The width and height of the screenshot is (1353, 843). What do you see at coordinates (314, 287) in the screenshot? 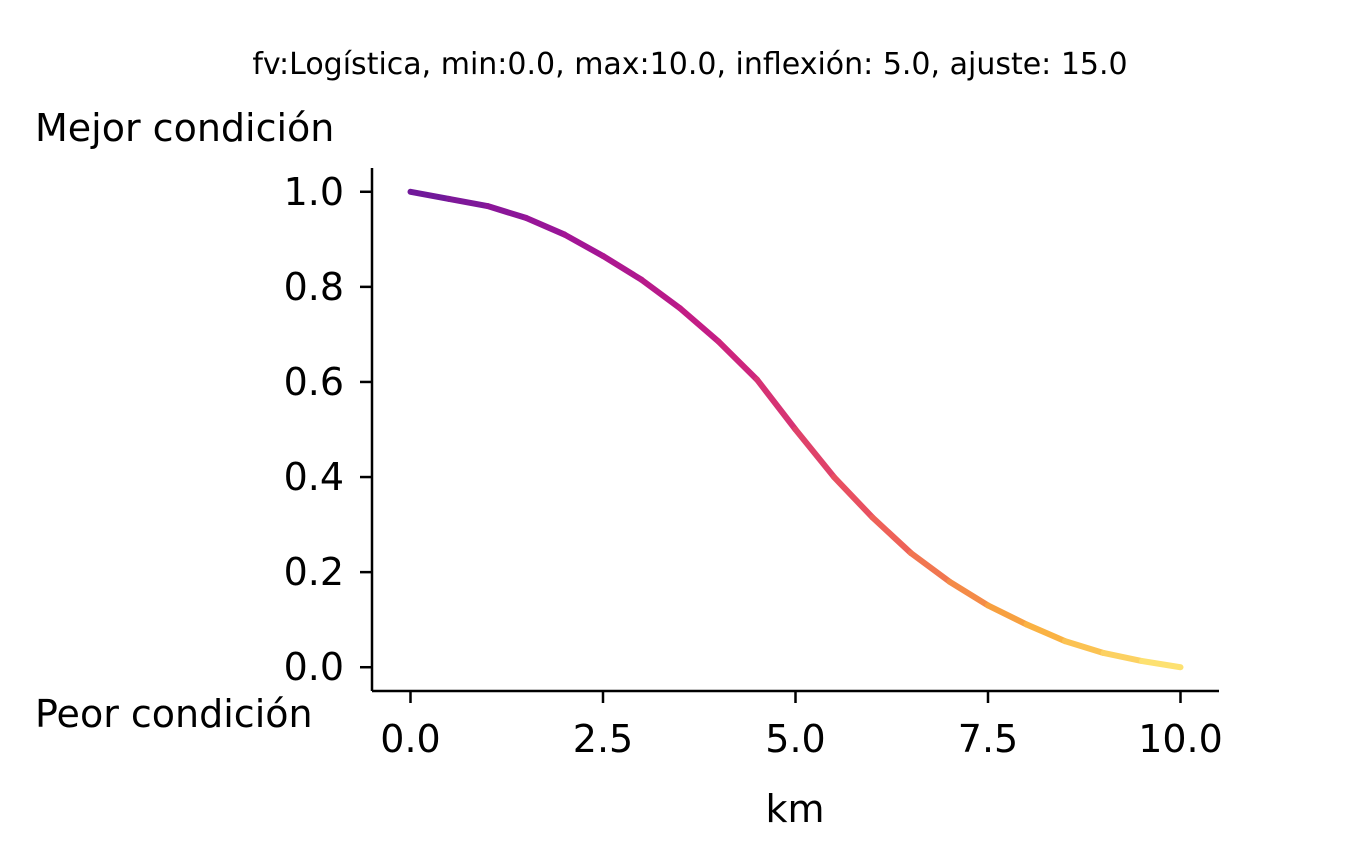
I see `y-tick-label: 0.8` at bounding box center [314, 287].